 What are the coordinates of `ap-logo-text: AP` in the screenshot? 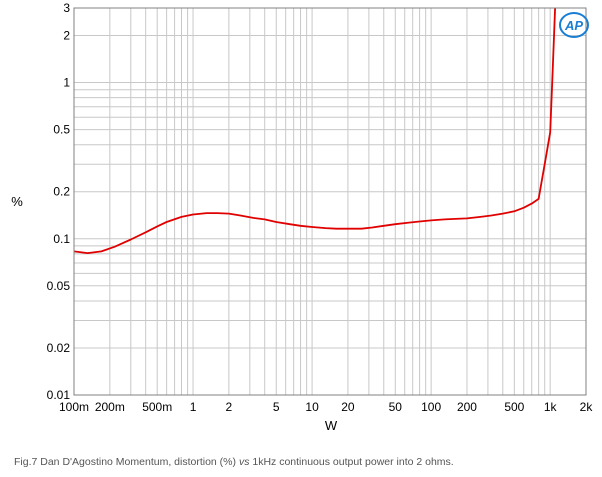 It's located at (573, 25).